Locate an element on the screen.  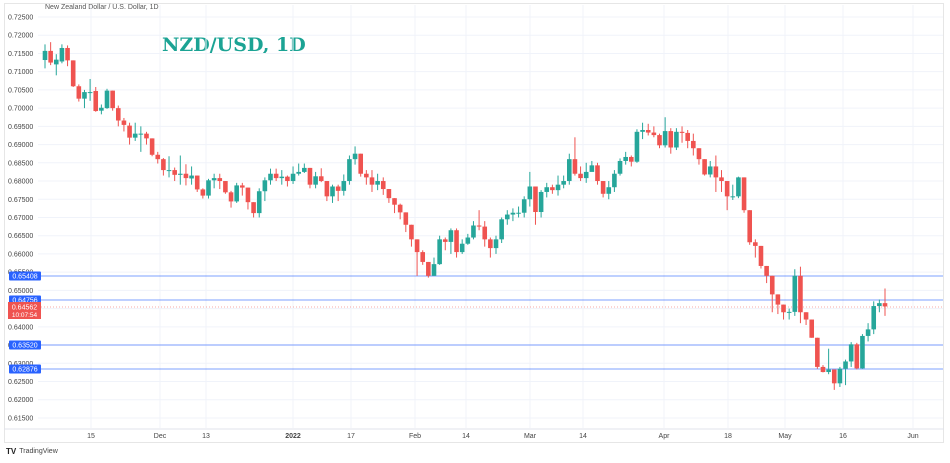
y-axis-tick: 0.72500 is located at coordinates (20, 18).